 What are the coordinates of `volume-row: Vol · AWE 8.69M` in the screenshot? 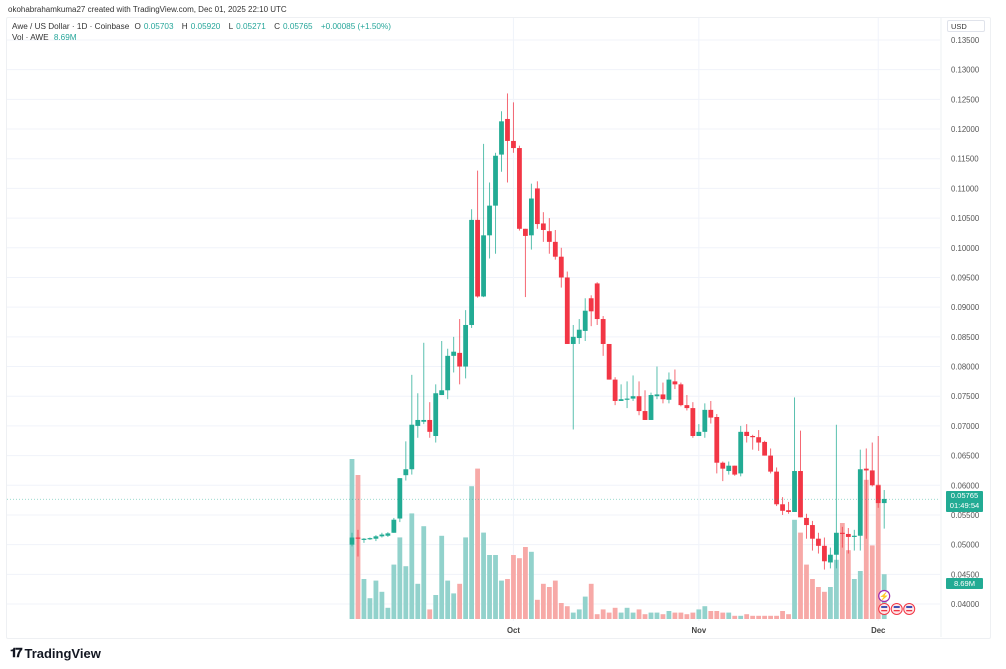 It's located at (203, 37).